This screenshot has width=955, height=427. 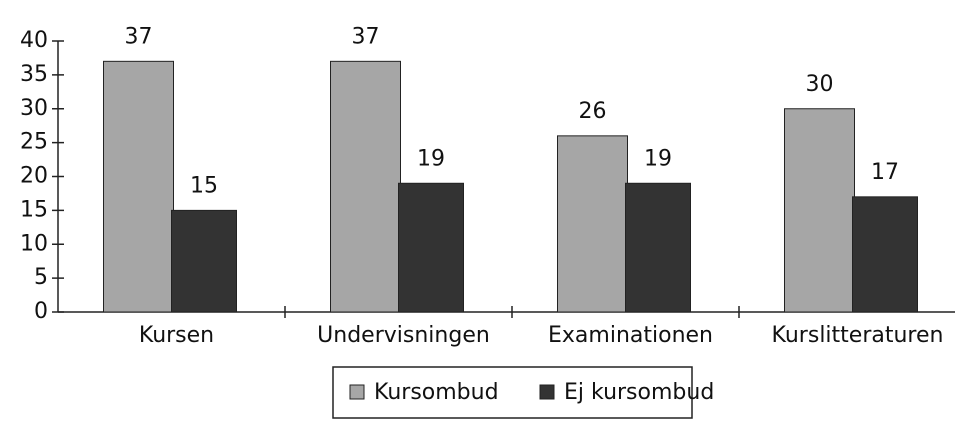 What do you see at coordinates (34, 176) in the screenshot?
I see `y-tick-label: 20` at bounding box center [34, 176].